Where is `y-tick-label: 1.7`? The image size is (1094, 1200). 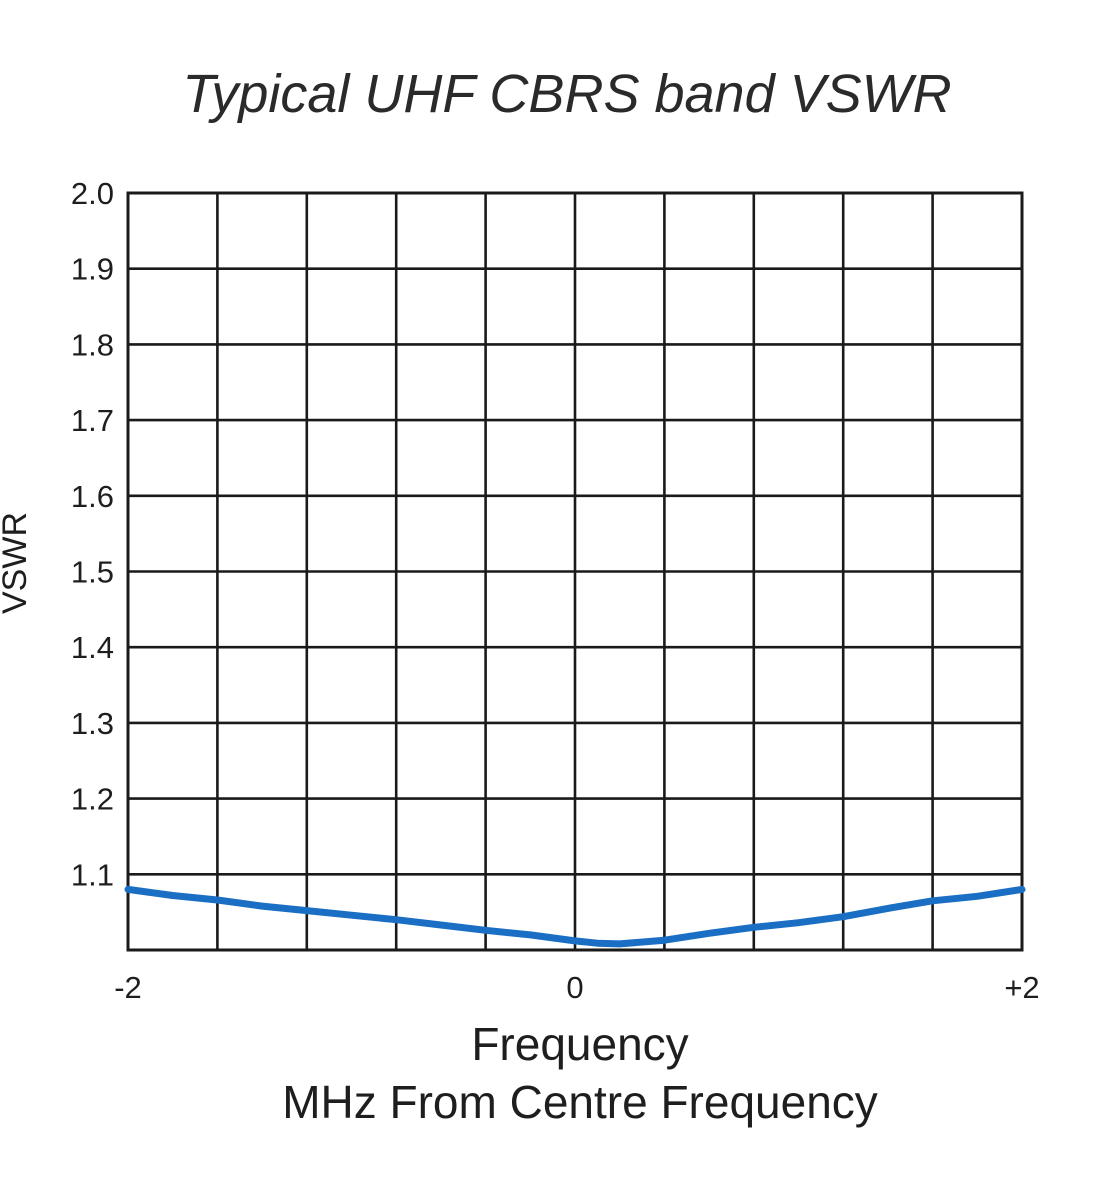
y-tick-label: 1.7 is located at coordinates (92, 420).